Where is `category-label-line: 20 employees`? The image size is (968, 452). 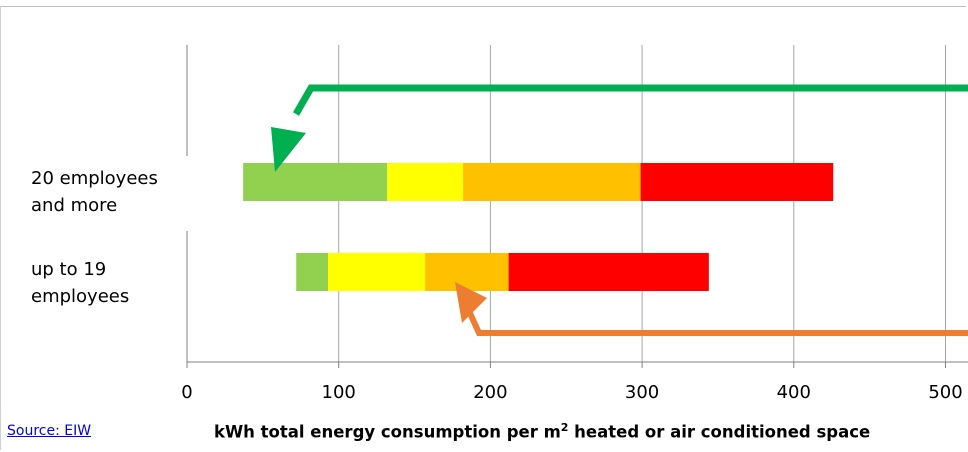
category-label-line: 20 employees is located at coordinates (94, 178).